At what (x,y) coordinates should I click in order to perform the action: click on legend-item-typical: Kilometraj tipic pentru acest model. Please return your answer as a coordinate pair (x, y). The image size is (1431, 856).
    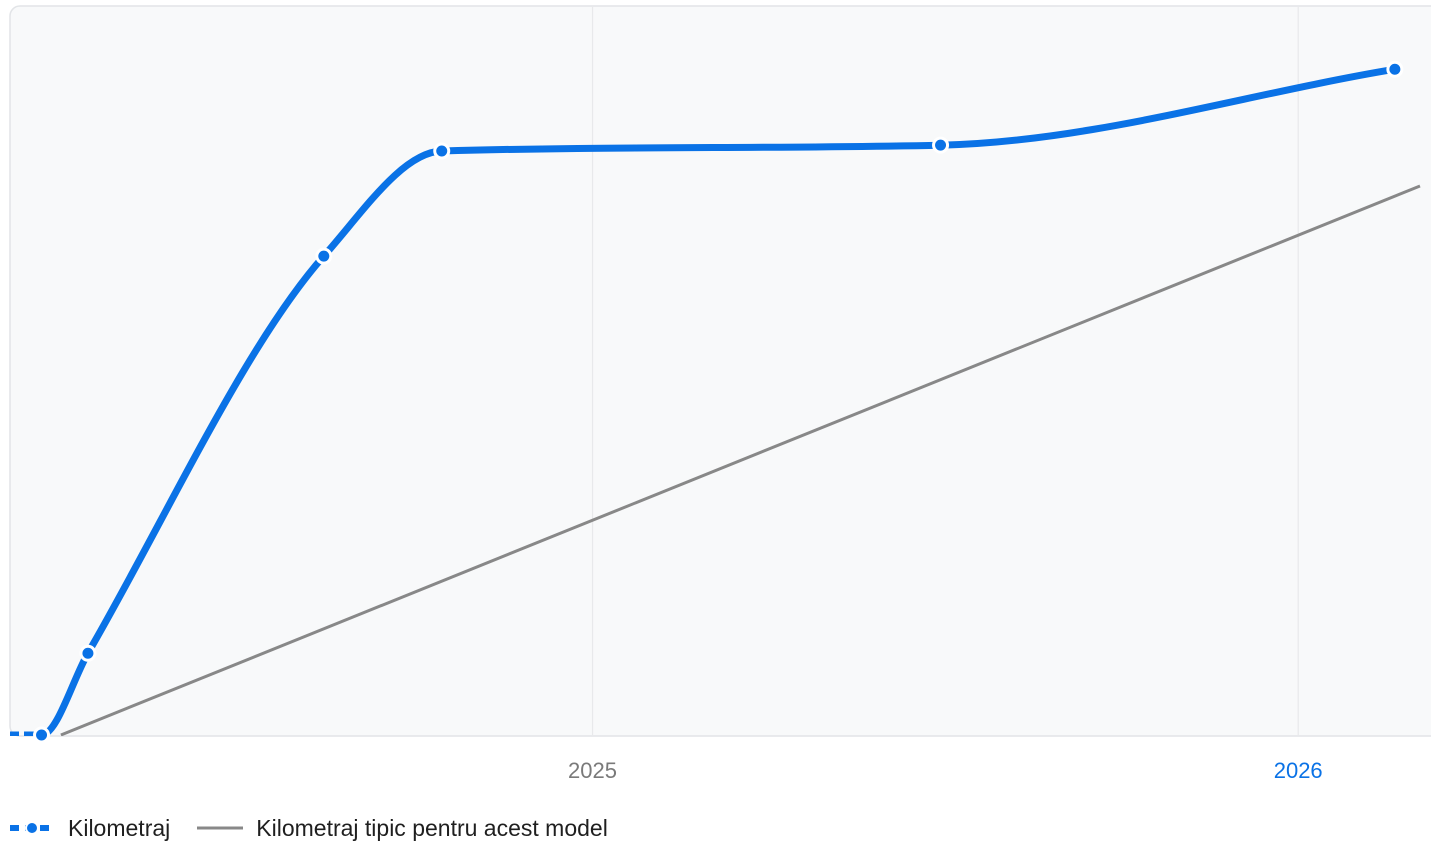
    Looking at the image, I should click on (402, 828).